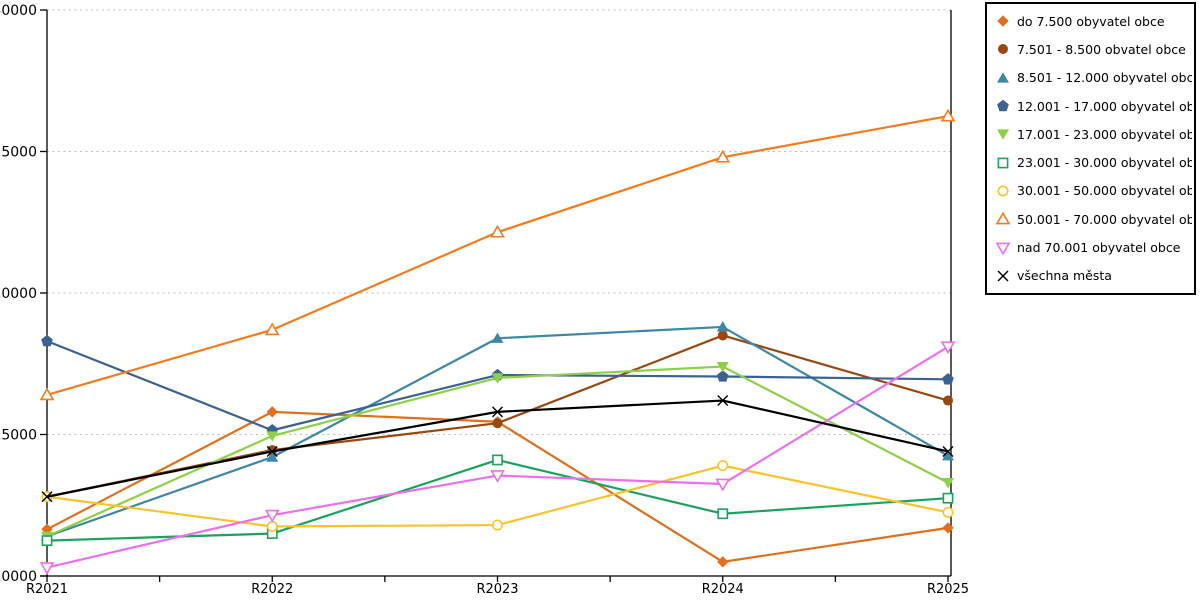  I want to click on y-axis-tick-label: 10000, so click(18, 577).